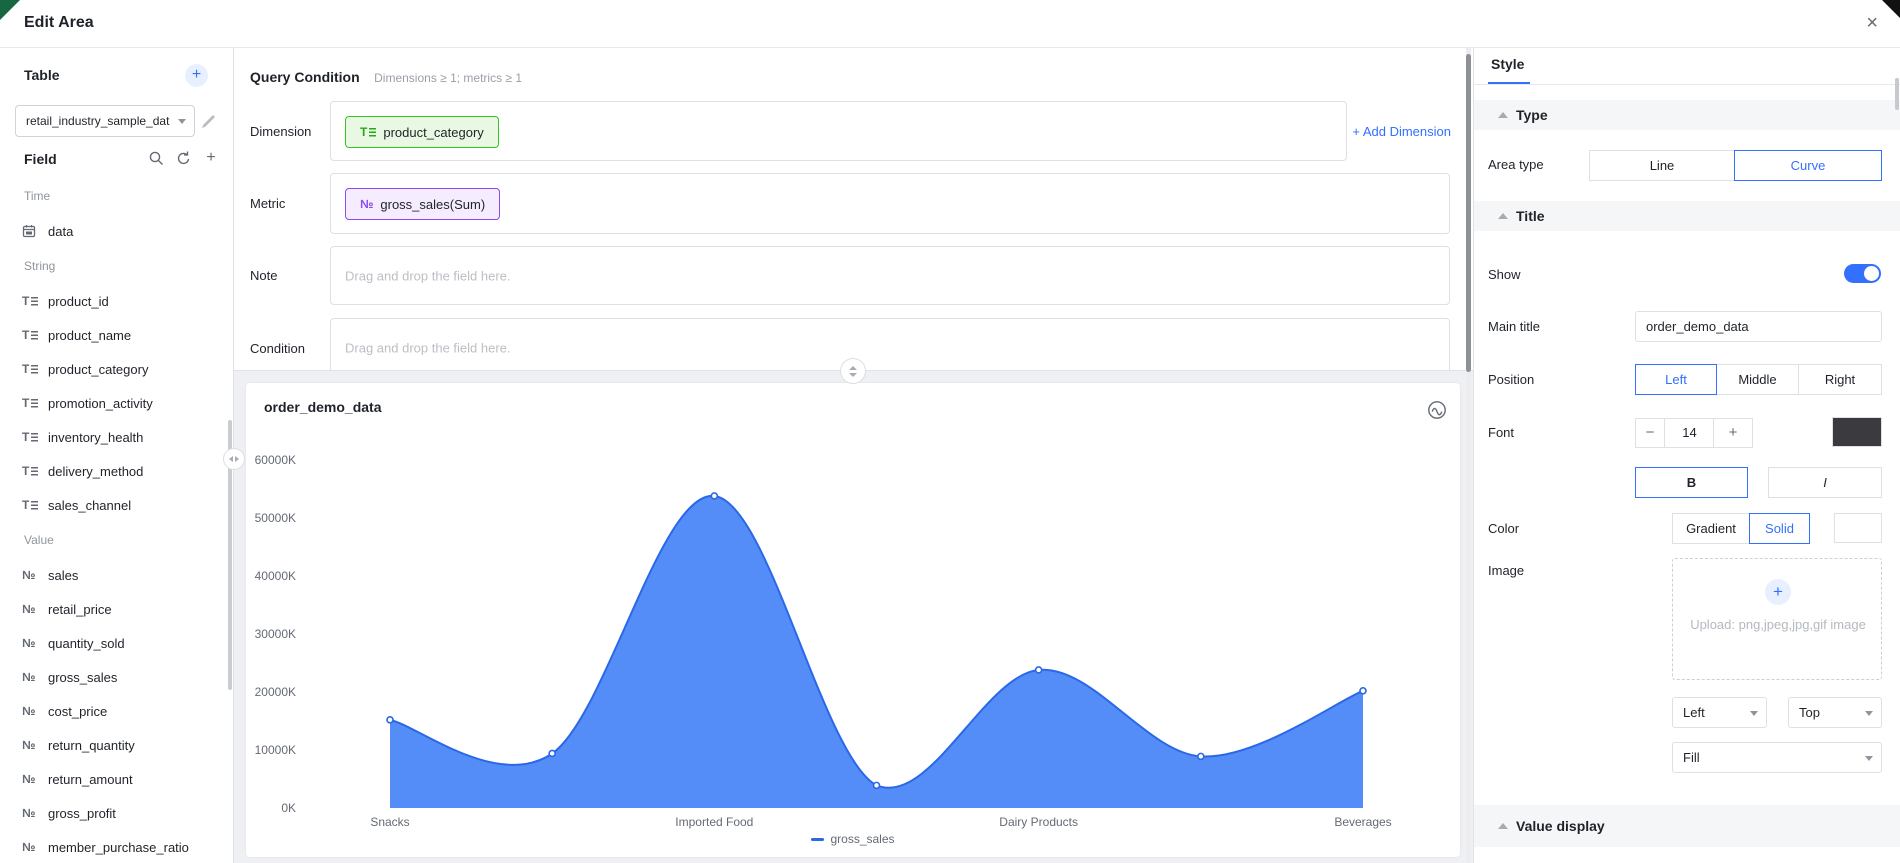 The width and height of the screenshot is (1900, 863). Describe the element at coordinates (1687, 66) in the screenshot. I see `style-panel-tabs: Style` at that location.